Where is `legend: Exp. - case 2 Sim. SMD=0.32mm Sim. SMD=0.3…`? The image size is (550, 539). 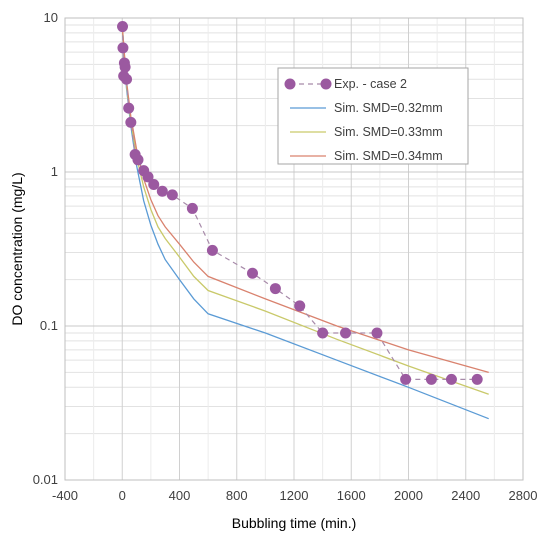 legend: Exp. - case 2 Sim. SMD=0.32mm Sim. SMD=0.3… is located at coordinates (373, 116).